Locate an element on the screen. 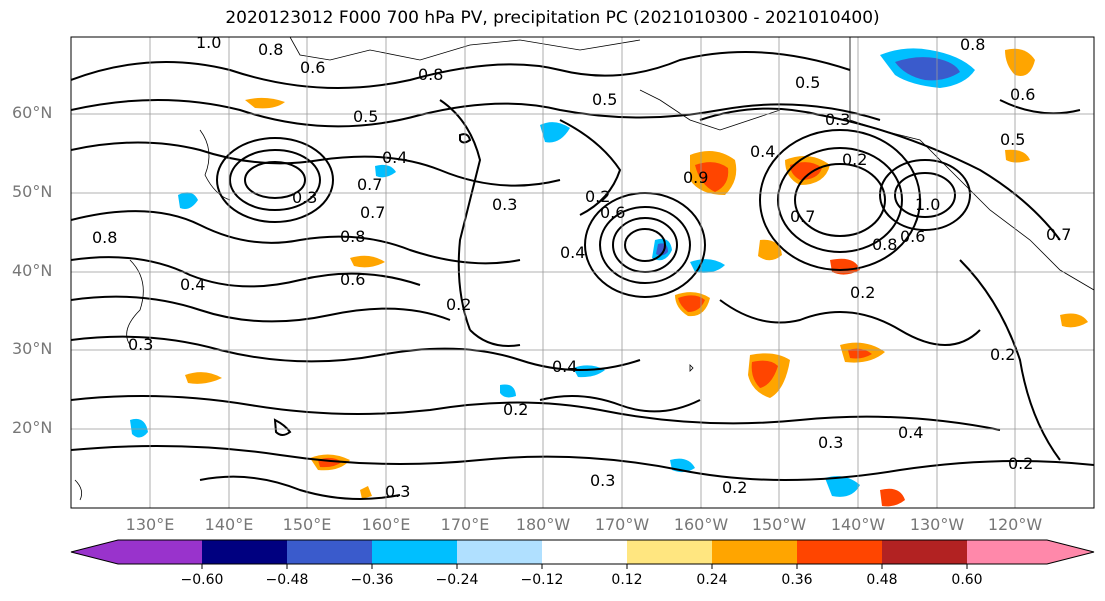 This screenshot has width=1105, height=601. lon-label: 140°E is located at coordinates (229, 524).